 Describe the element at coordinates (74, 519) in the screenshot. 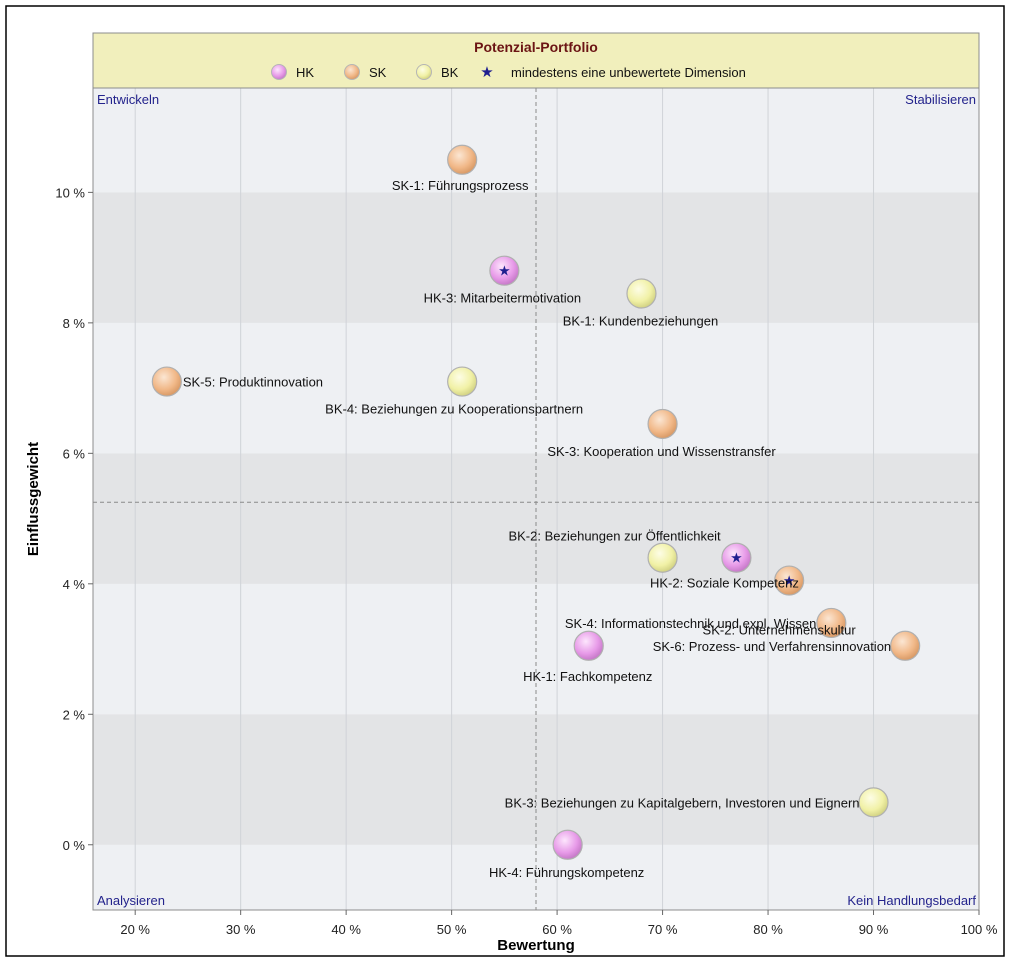

I see `y-axis-ticks: 0 % 2 % 4 % 6 % 8 % 10 %` at that location.